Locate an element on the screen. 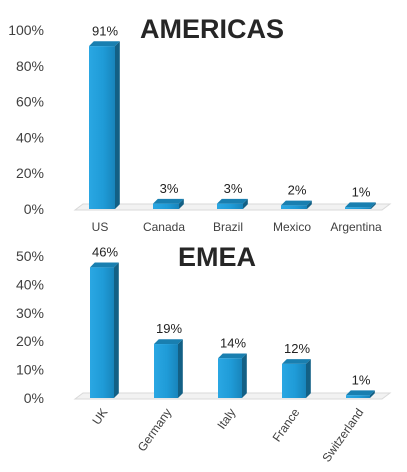 The height and width of the screenshot is (472, 407). category-label: US is located at coordinates (100, 227).